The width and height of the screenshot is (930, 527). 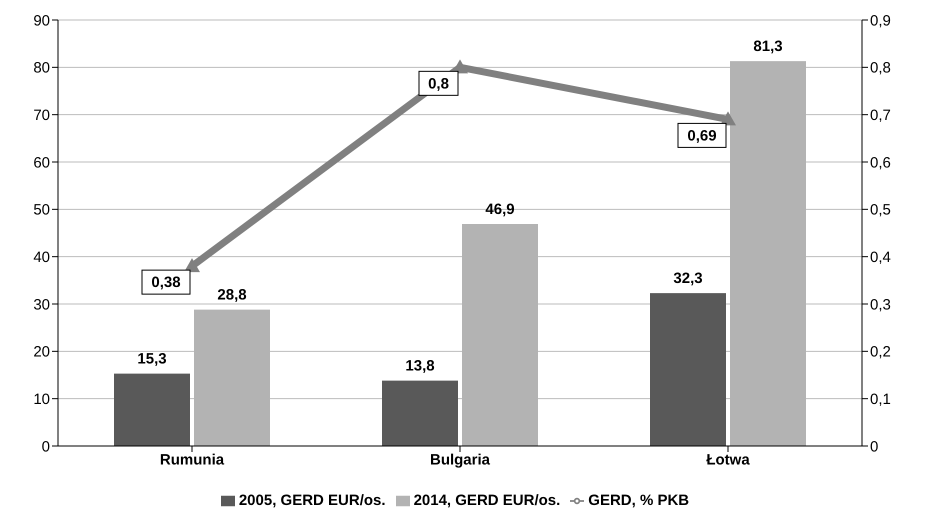 What do you see at coordinates (500, 209) in the screenshot?
I see `data-label: 46,9` at bounding box center [500, 209].